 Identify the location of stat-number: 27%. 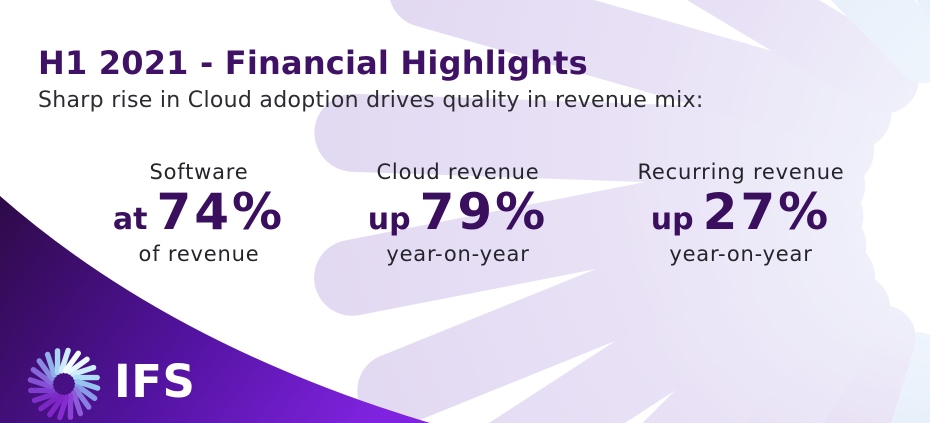
(767, 212).